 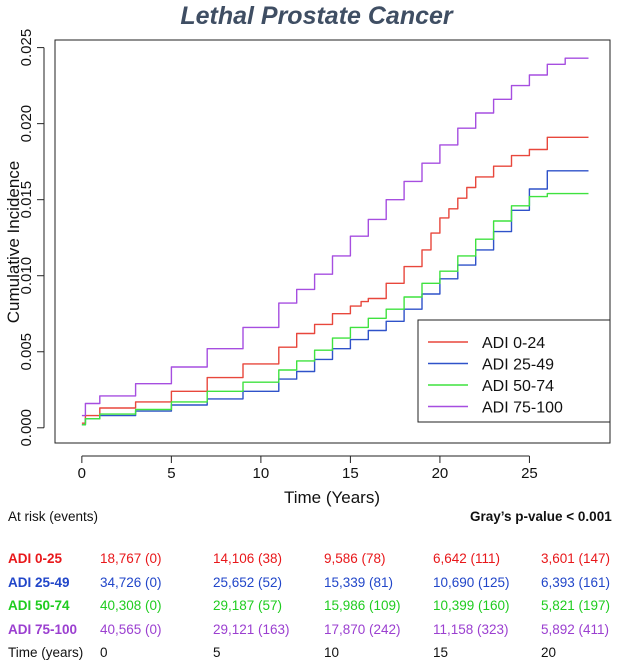 What do you see at coordinates (471, 605) in the screenshot?
I see `risk-cell: 10,399 (160)` at bounding box center [471, 605].